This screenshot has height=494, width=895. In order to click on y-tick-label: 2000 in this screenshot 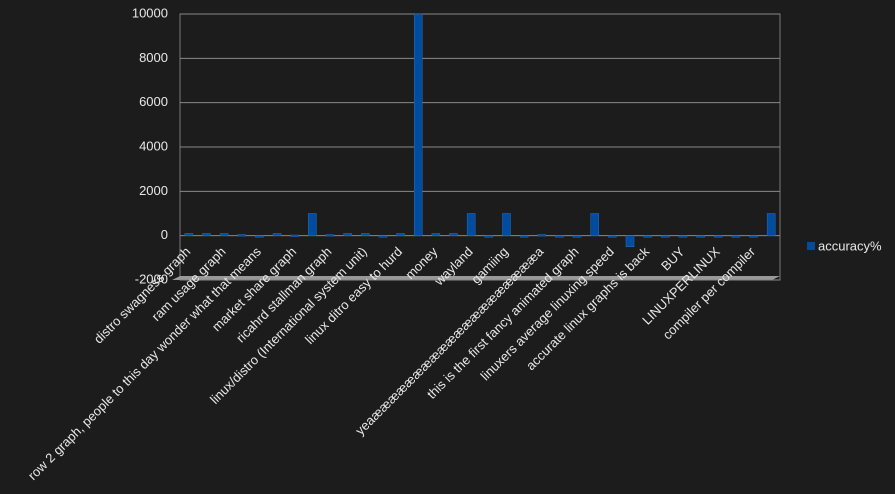, I will do `click(153, 190)`.